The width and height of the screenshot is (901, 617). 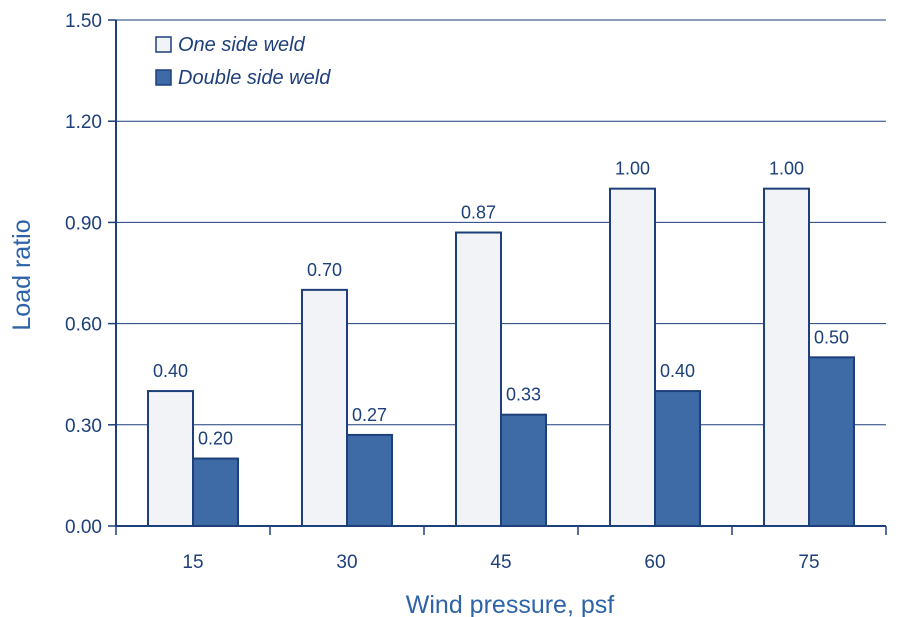 I want to click on legend-label-double-side-weld: Double side weld, so click(x=254, y=78).